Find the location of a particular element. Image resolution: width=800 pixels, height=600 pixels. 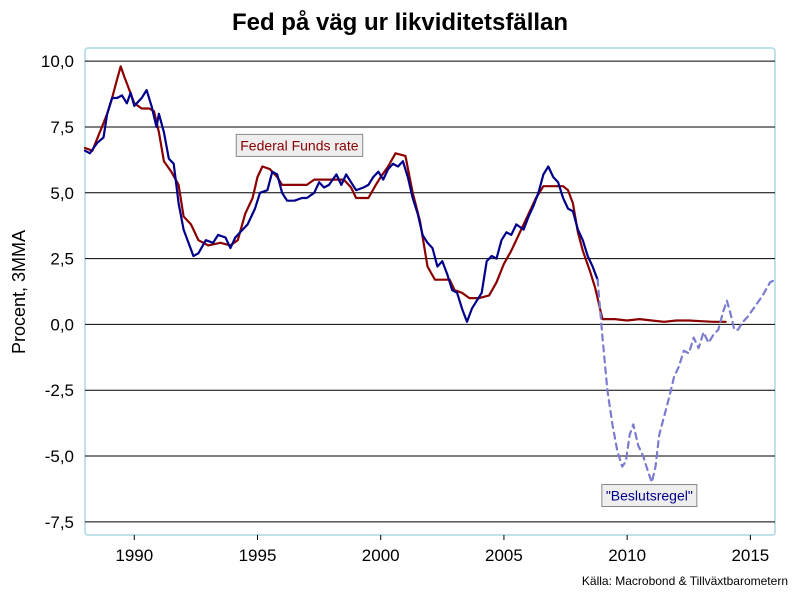

source-note: Källa: Macrobond & Tillväxtbarometern is located at coordinates (685, 581).